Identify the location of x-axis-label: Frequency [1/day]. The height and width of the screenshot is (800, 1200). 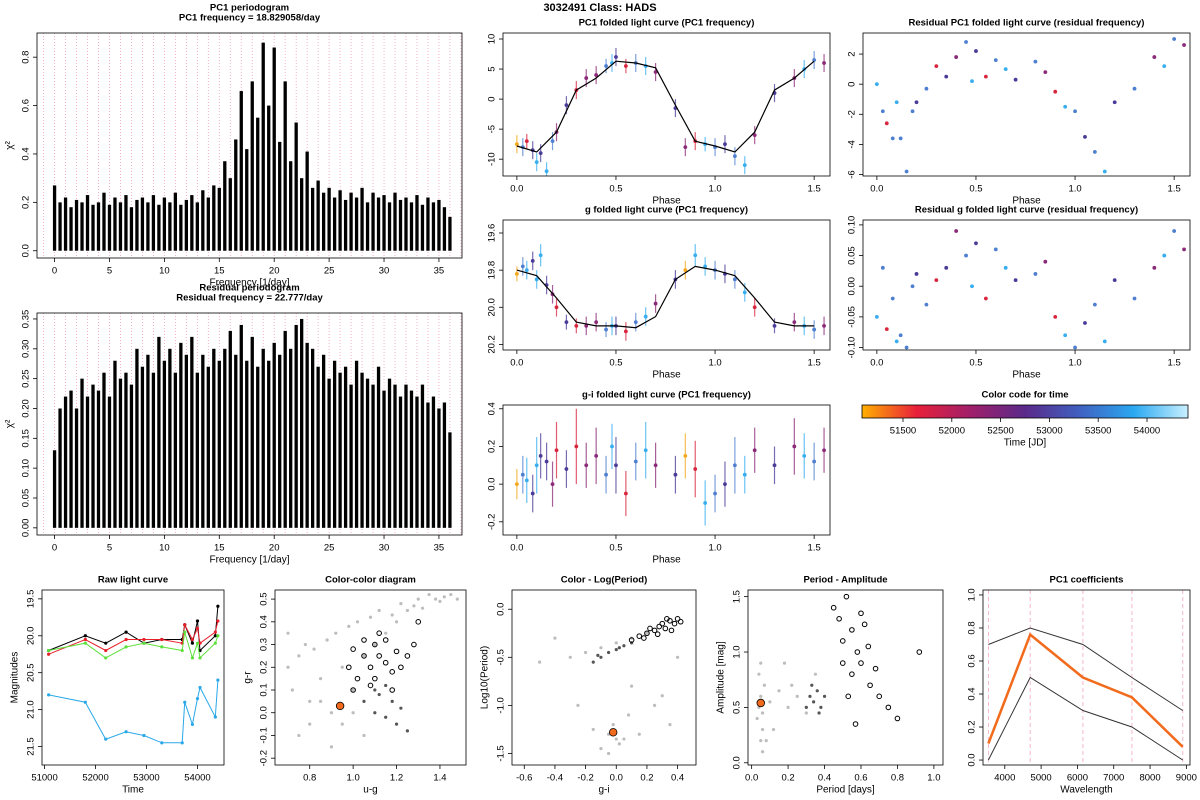
(249, 560).